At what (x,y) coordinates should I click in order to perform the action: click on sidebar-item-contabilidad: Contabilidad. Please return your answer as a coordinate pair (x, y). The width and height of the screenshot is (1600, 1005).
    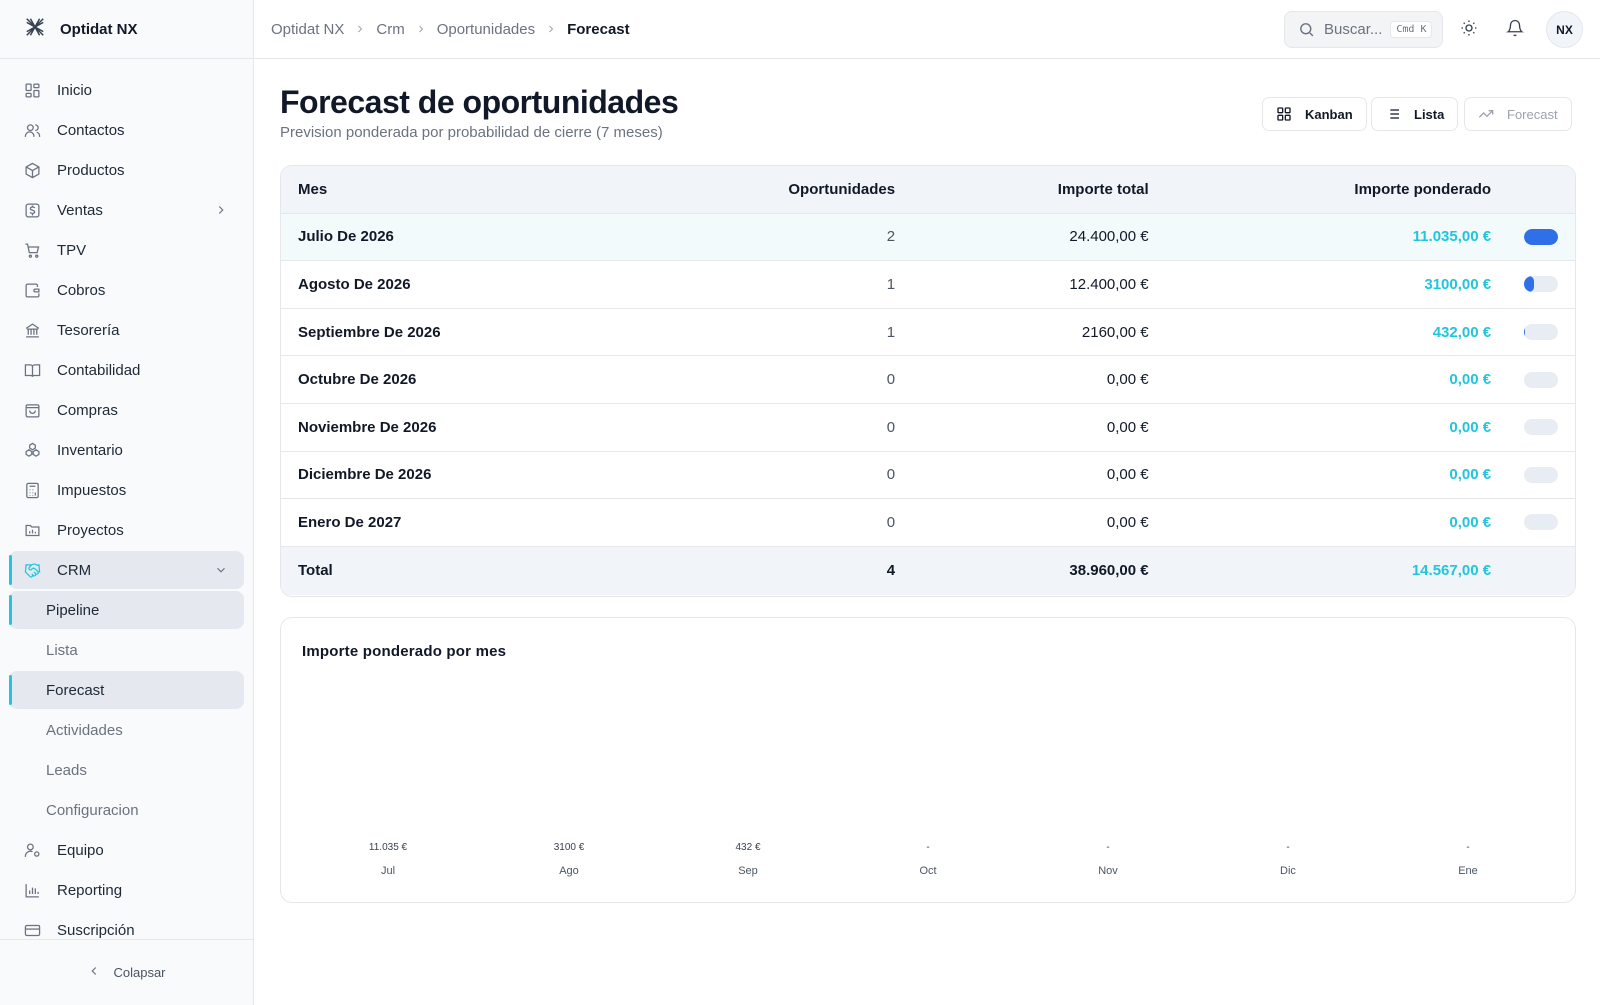
    Looking at the image, I should click on (126, 370).